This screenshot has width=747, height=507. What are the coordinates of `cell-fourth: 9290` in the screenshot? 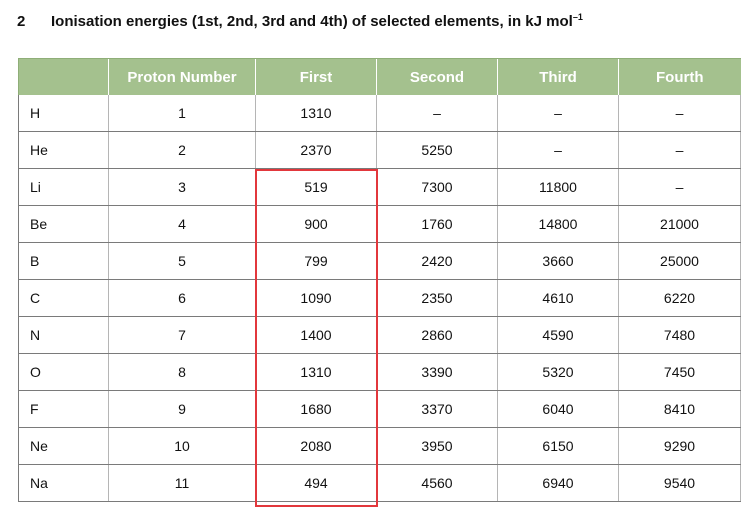 It's located at (679, 446).